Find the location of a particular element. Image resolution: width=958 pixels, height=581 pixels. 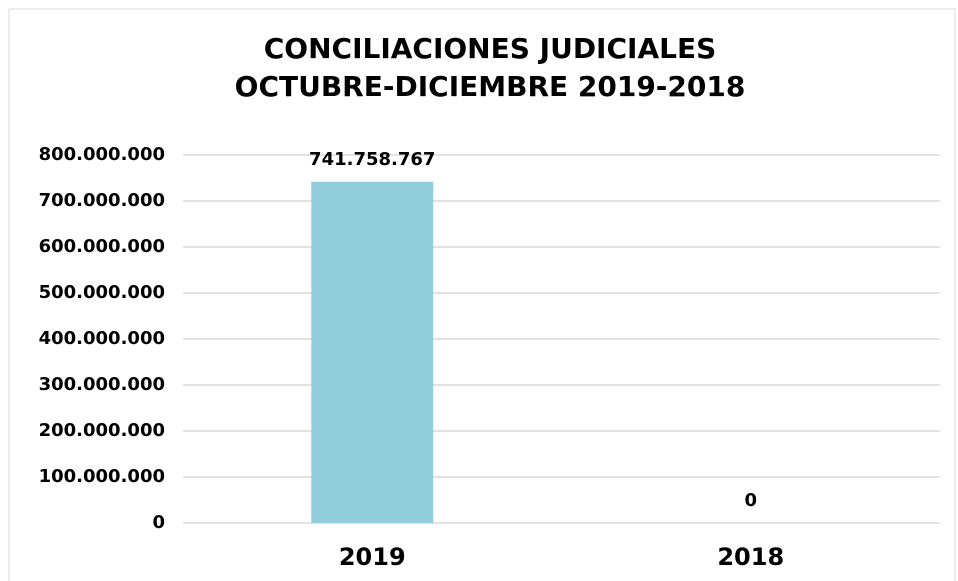

y-tick-label: 0 is located at coordinates (158, 522).